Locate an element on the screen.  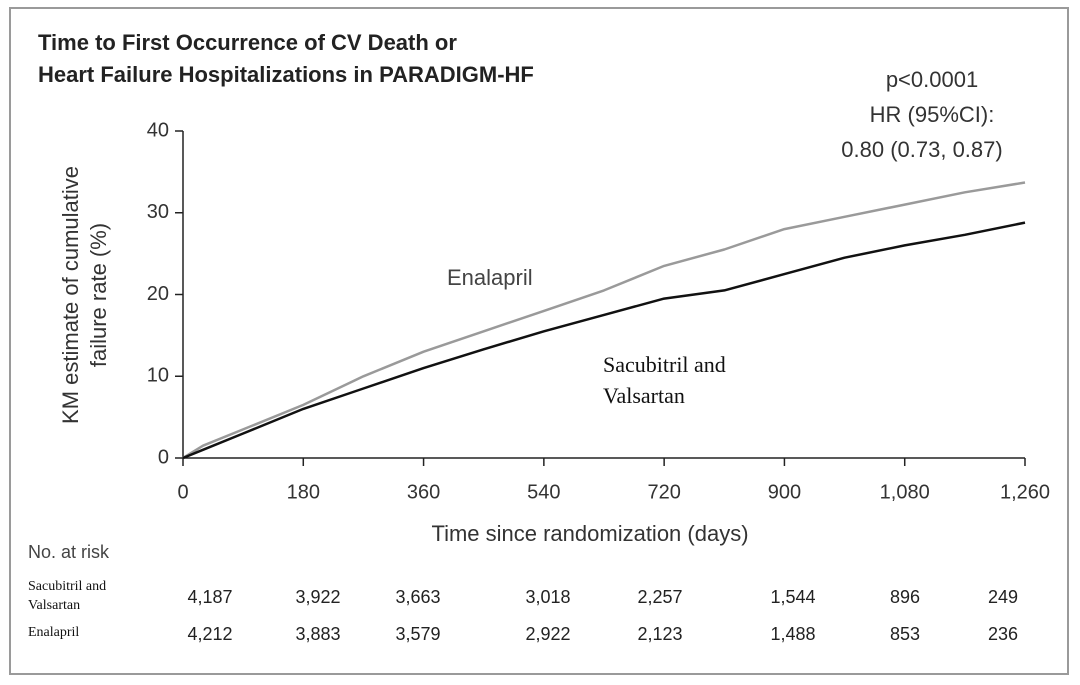
annotation: p<0.0001 is located at coordinates (932, 79).